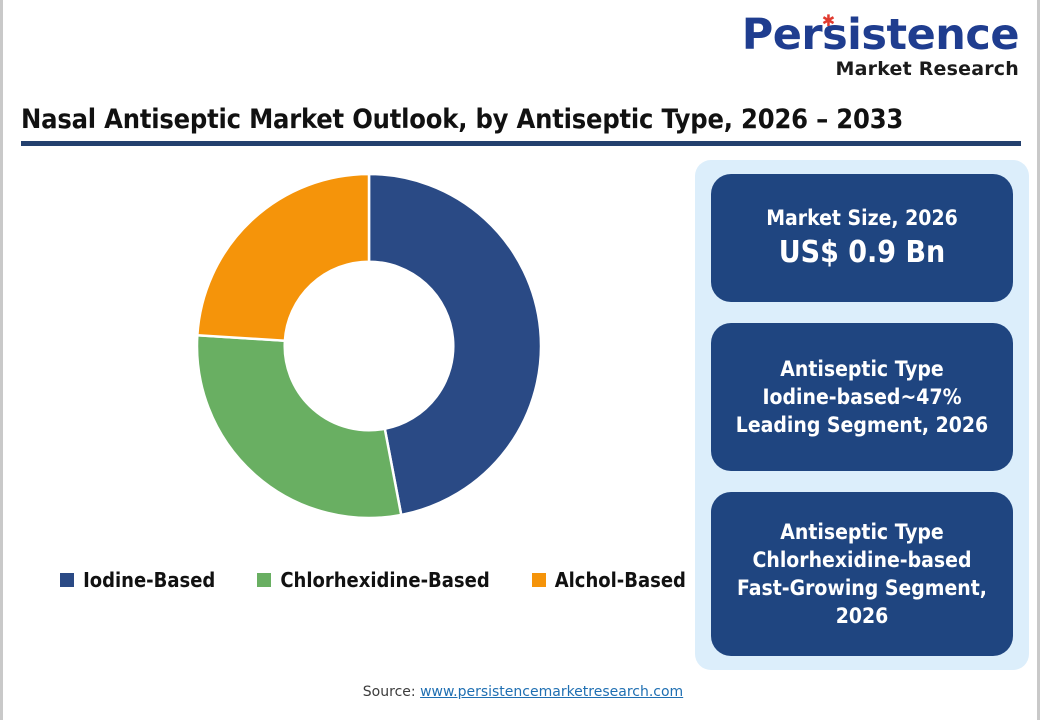 The height and width of the screenshot is (720, 1040). What do you see at coordinates (862, 425) in the screenshot?
I see `leading-segment-line3: Leading Segment, 2026` at bounding box center [862, 425].